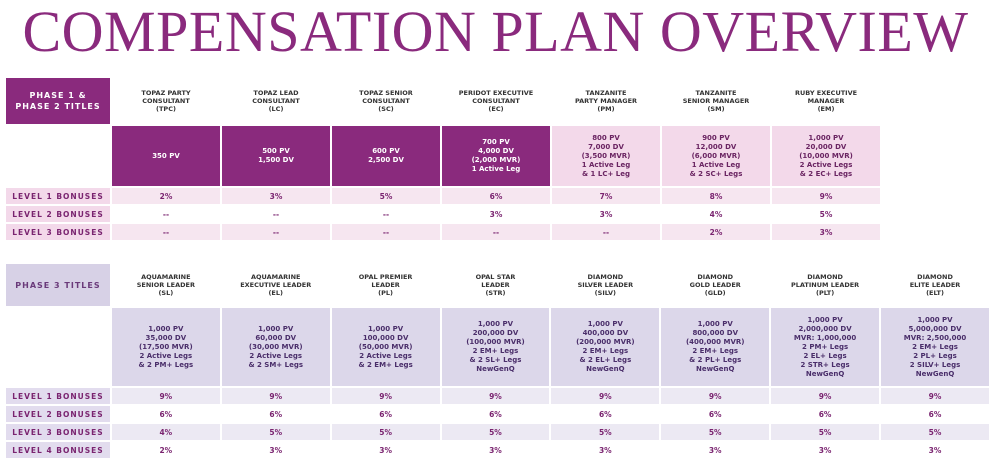 This screenshot has width=991, height=466. I want to click on table-row: LEVEL 3 BONUSES 4% 5% 5% 5% 5% 5% 5% 5%, so click(497, 432).